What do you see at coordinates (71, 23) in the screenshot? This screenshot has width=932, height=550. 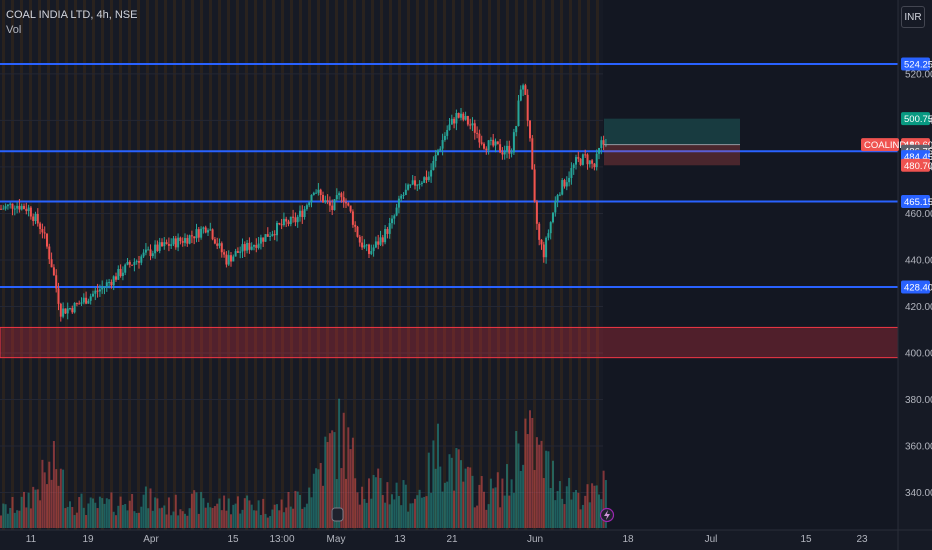 I see `chart-legend: COAL INDIA LTD, 4h, NSE Vol` at bounding box center [71, 23].